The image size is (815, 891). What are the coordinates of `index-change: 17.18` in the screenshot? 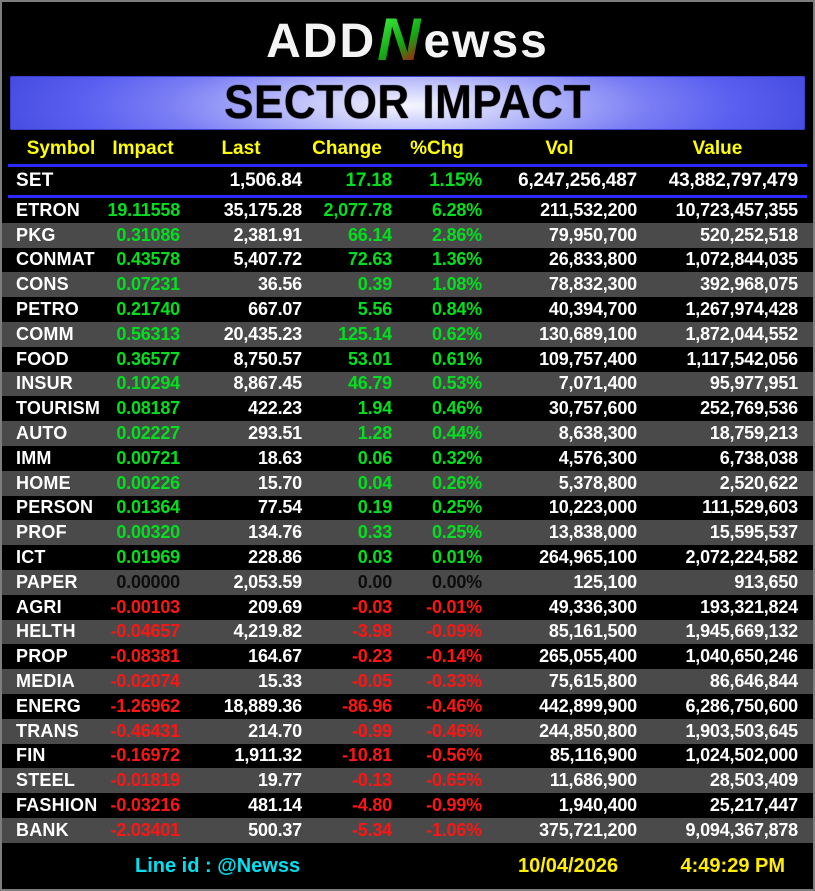 It's located at (368, 180).